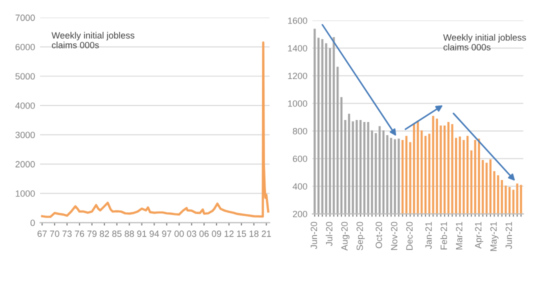 This screenshot has height=293, width=534. Describe the element at coordinates (25, 76) in the screenshot. I see `y-tick-label: 5000` at that location.